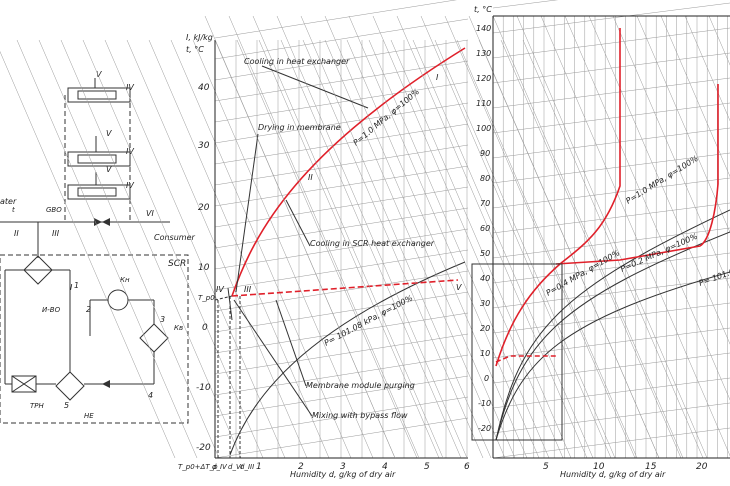 This screenshot has width=730, height=486. What do you see at coordinates (485, 353) in the screenshot?
I see `y-tick: 10` at bounding box center [485, 353].